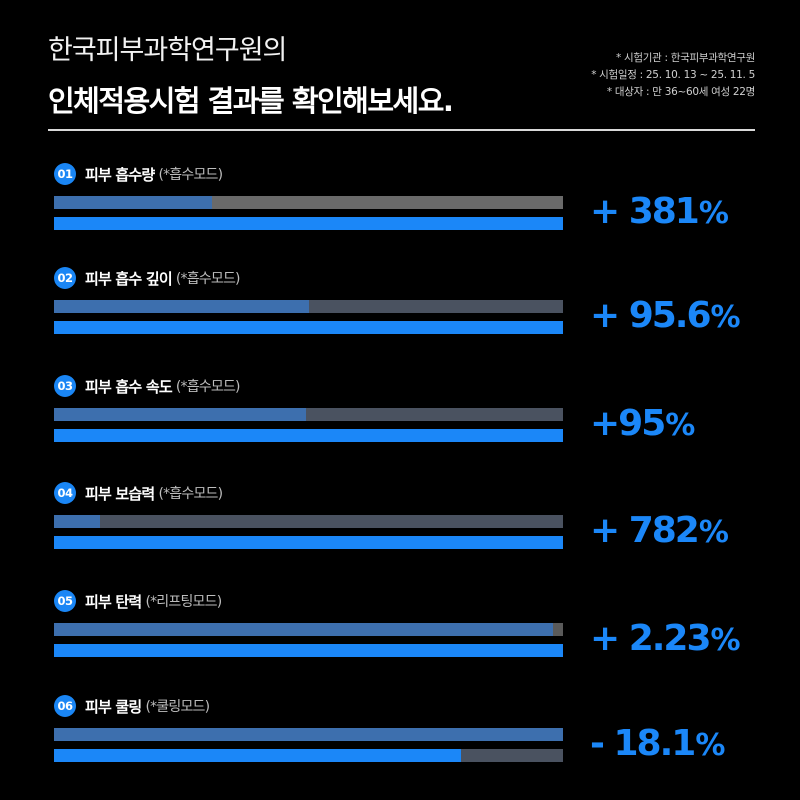  What do you see at coordinates (400, 745) in the screenshot?
I see `result-row-06: 06 피부 쿨링 (*쿨링모드) - 18.1%` at bounding box center [400, 745].